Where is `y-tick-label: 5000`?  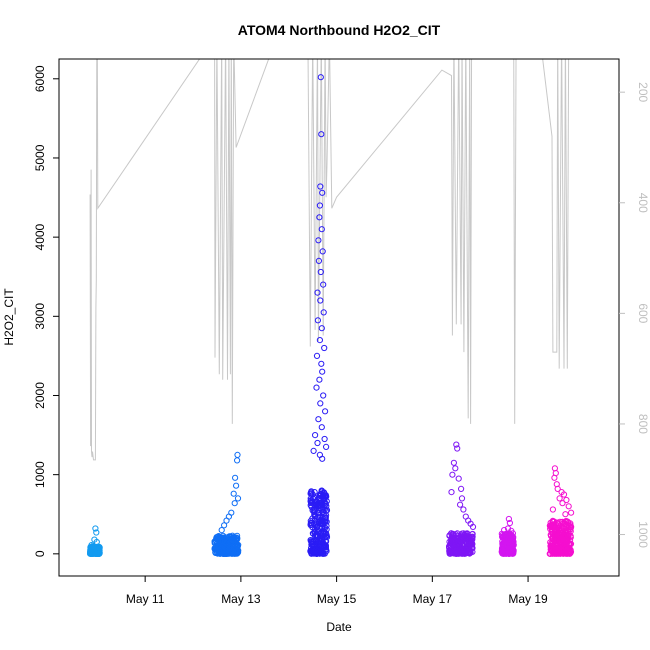 y-tick-label: 5000 is located at coordinates (40, 157).